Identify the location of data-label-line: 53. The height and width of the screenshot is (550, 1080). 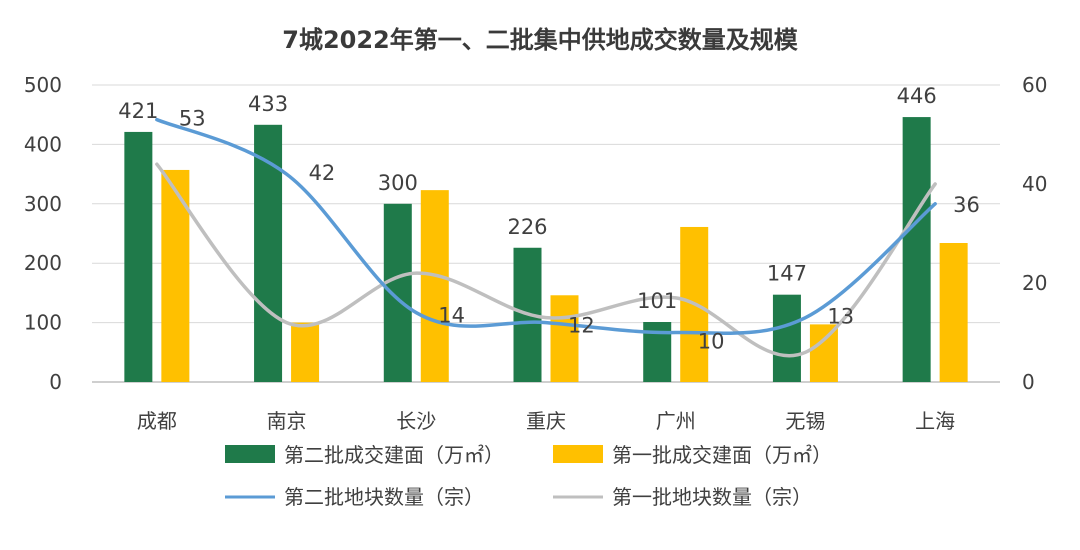
(192, 119).